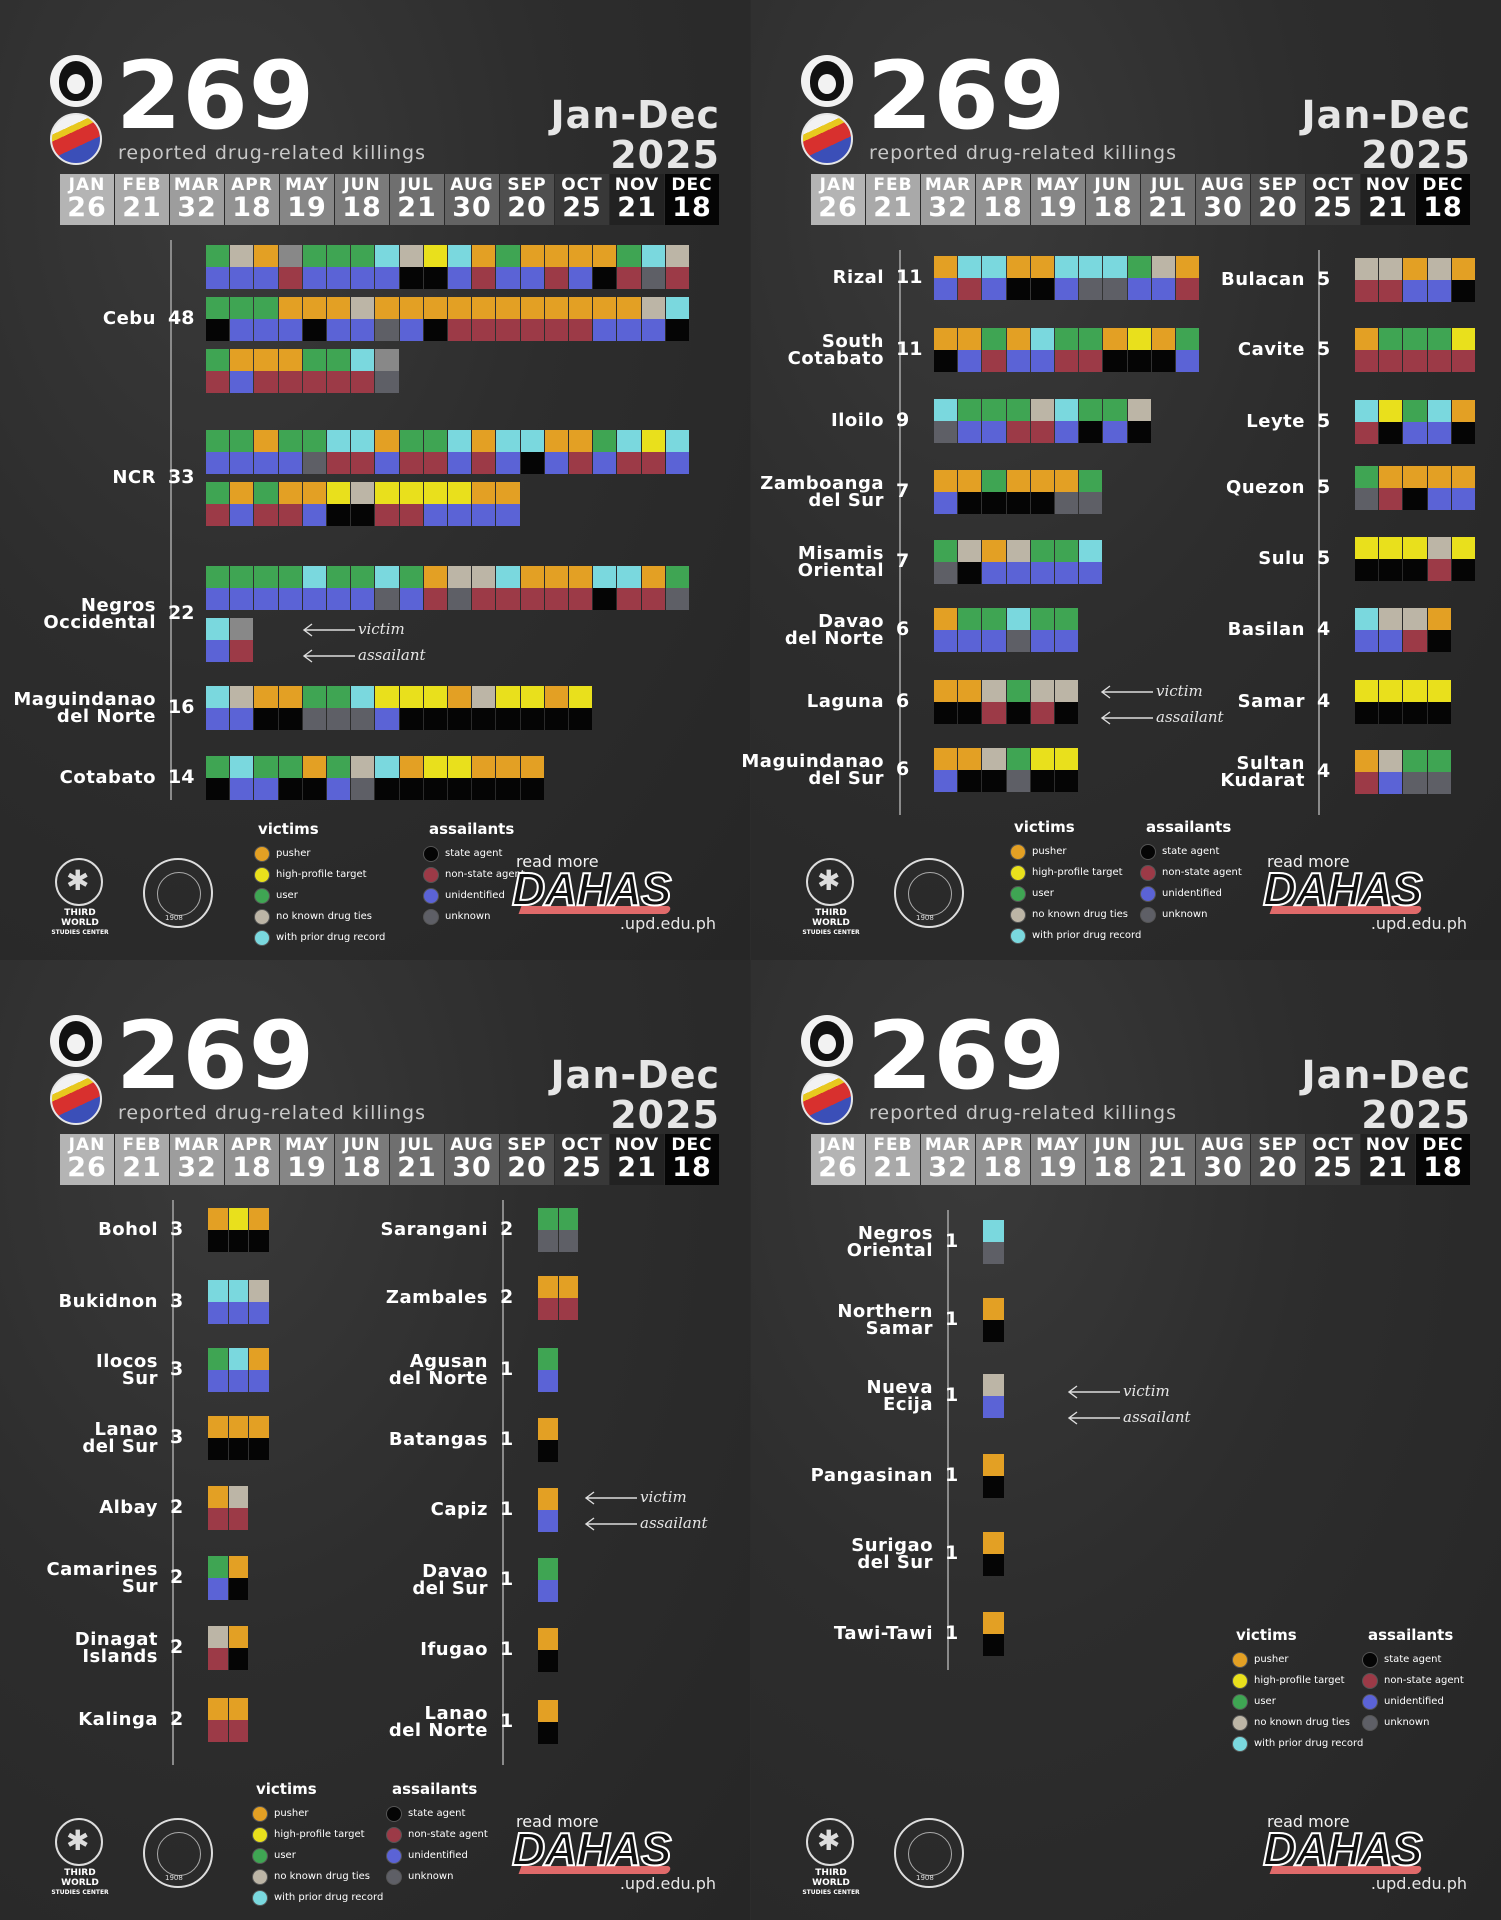  Describe the element at coordinates (1416, 155) in the screenshot. I see `period-year: 2025` at that location.